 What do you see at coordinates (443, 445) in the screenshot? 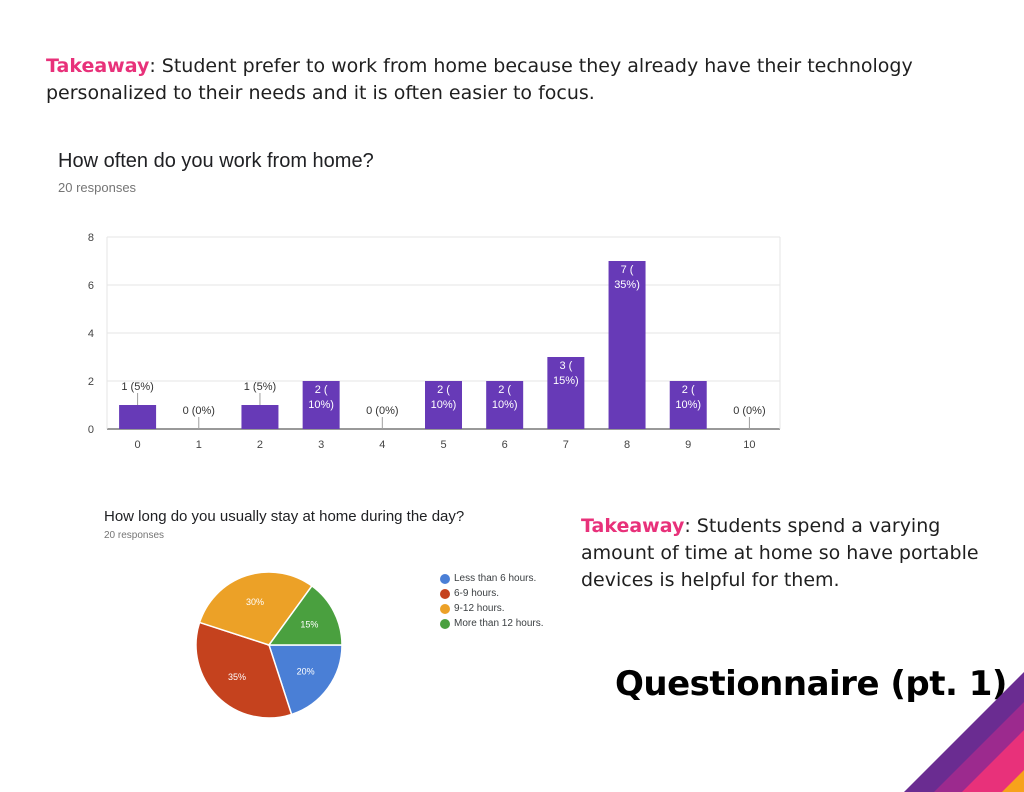
I see `x-tick-label: 5` at bounding box center [443, 445].